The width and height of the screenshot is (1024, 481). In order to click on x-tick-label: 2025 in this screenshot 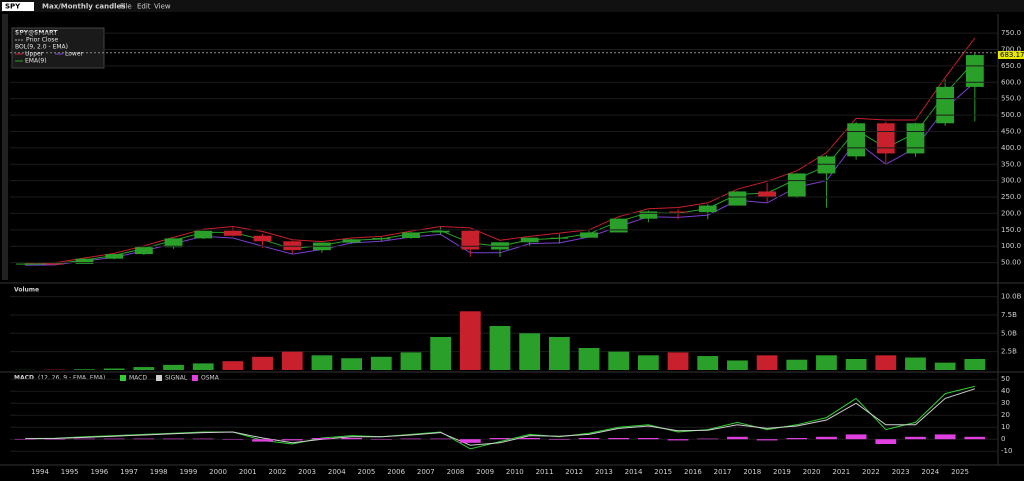, I will do `click(960, 472)`.